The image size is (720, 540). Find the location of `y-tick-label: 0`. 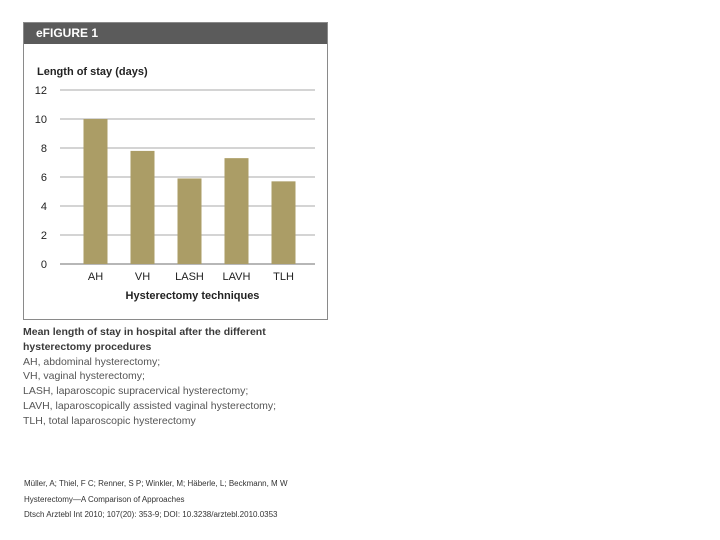

y-tick-label: 0 is located at coordinates (44, 265).